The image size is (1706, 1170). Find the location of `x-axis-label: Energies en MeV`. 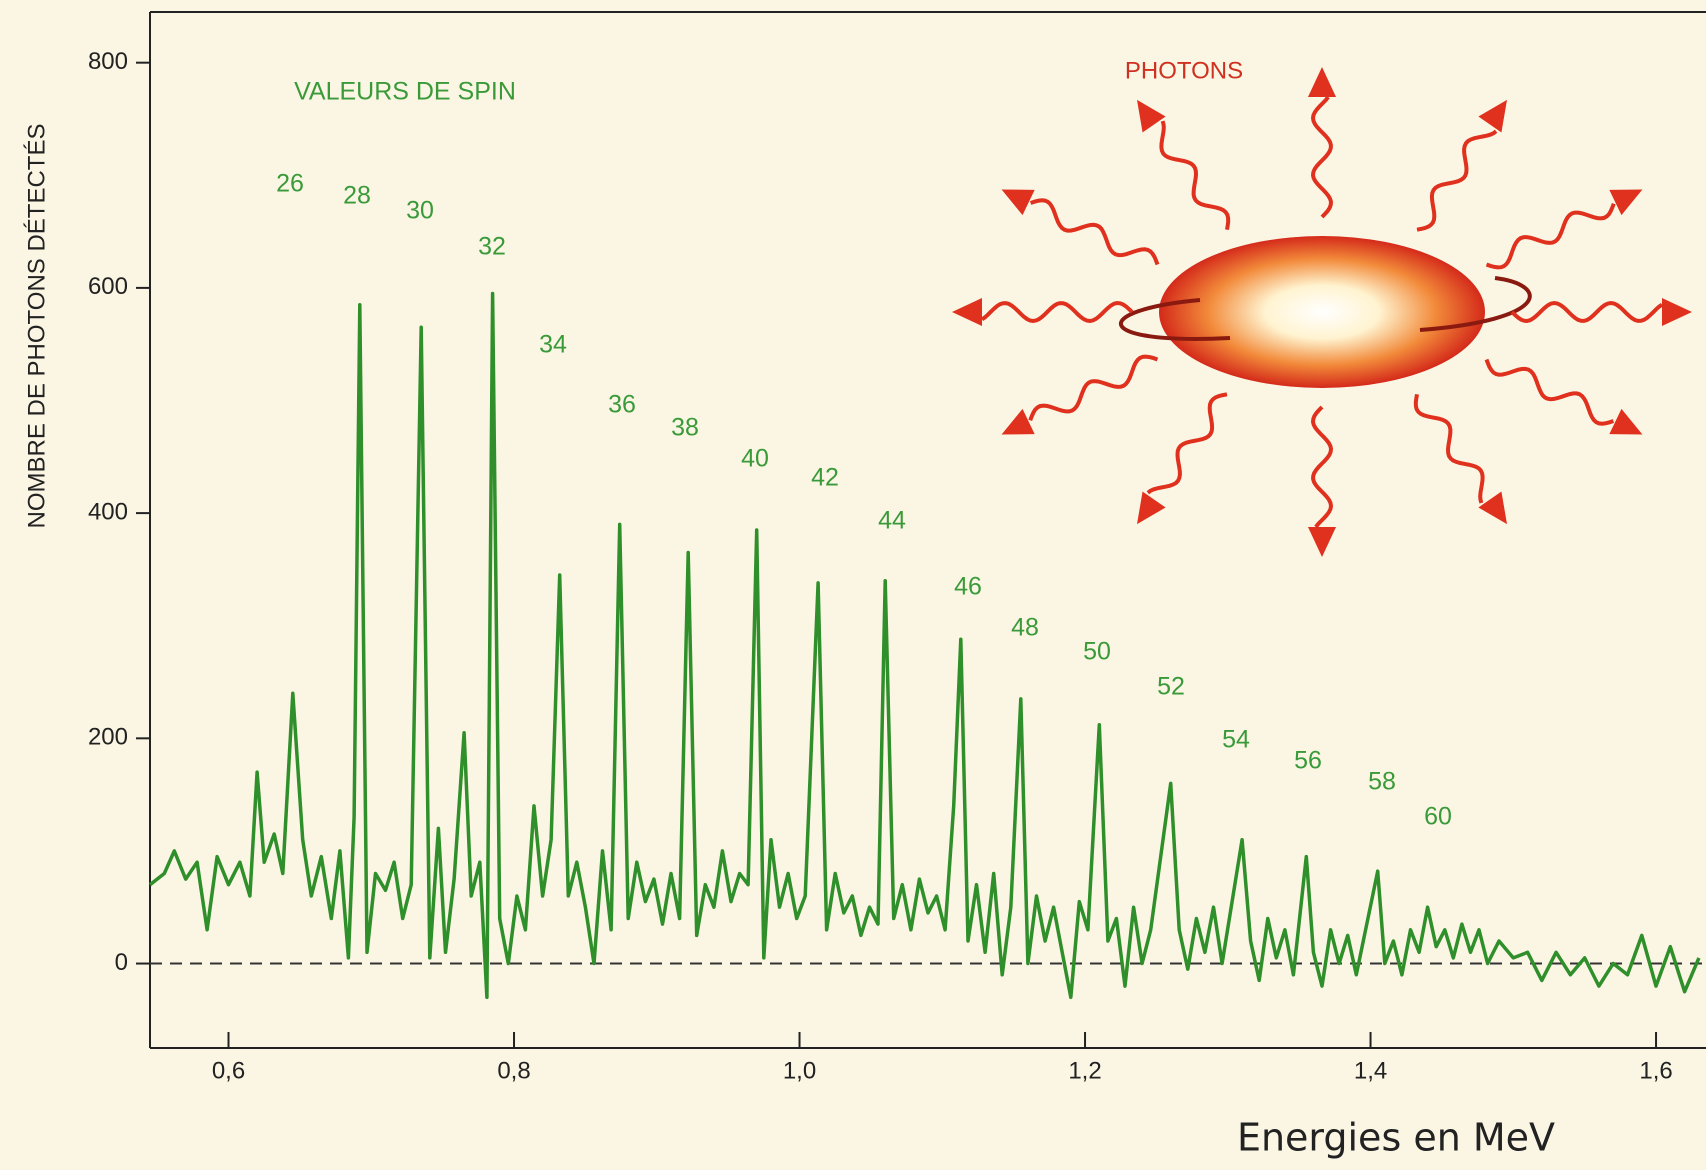

x-axis-label: Energies en MeV is located at coordinates (1396, 1138).